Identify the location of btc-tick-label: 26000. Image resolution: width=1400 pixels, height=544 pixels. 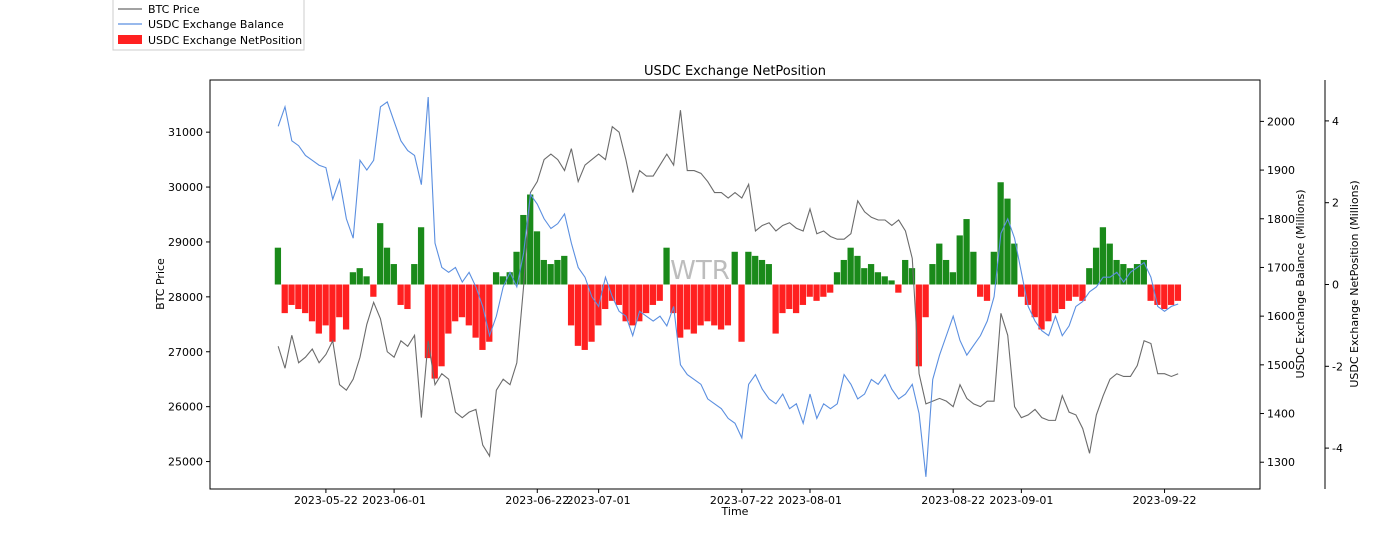
(185, 407).